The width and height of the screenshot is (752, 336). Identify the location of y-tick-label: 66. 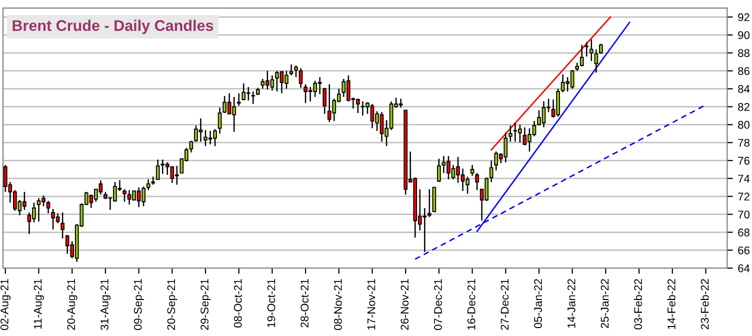
(744, 250).